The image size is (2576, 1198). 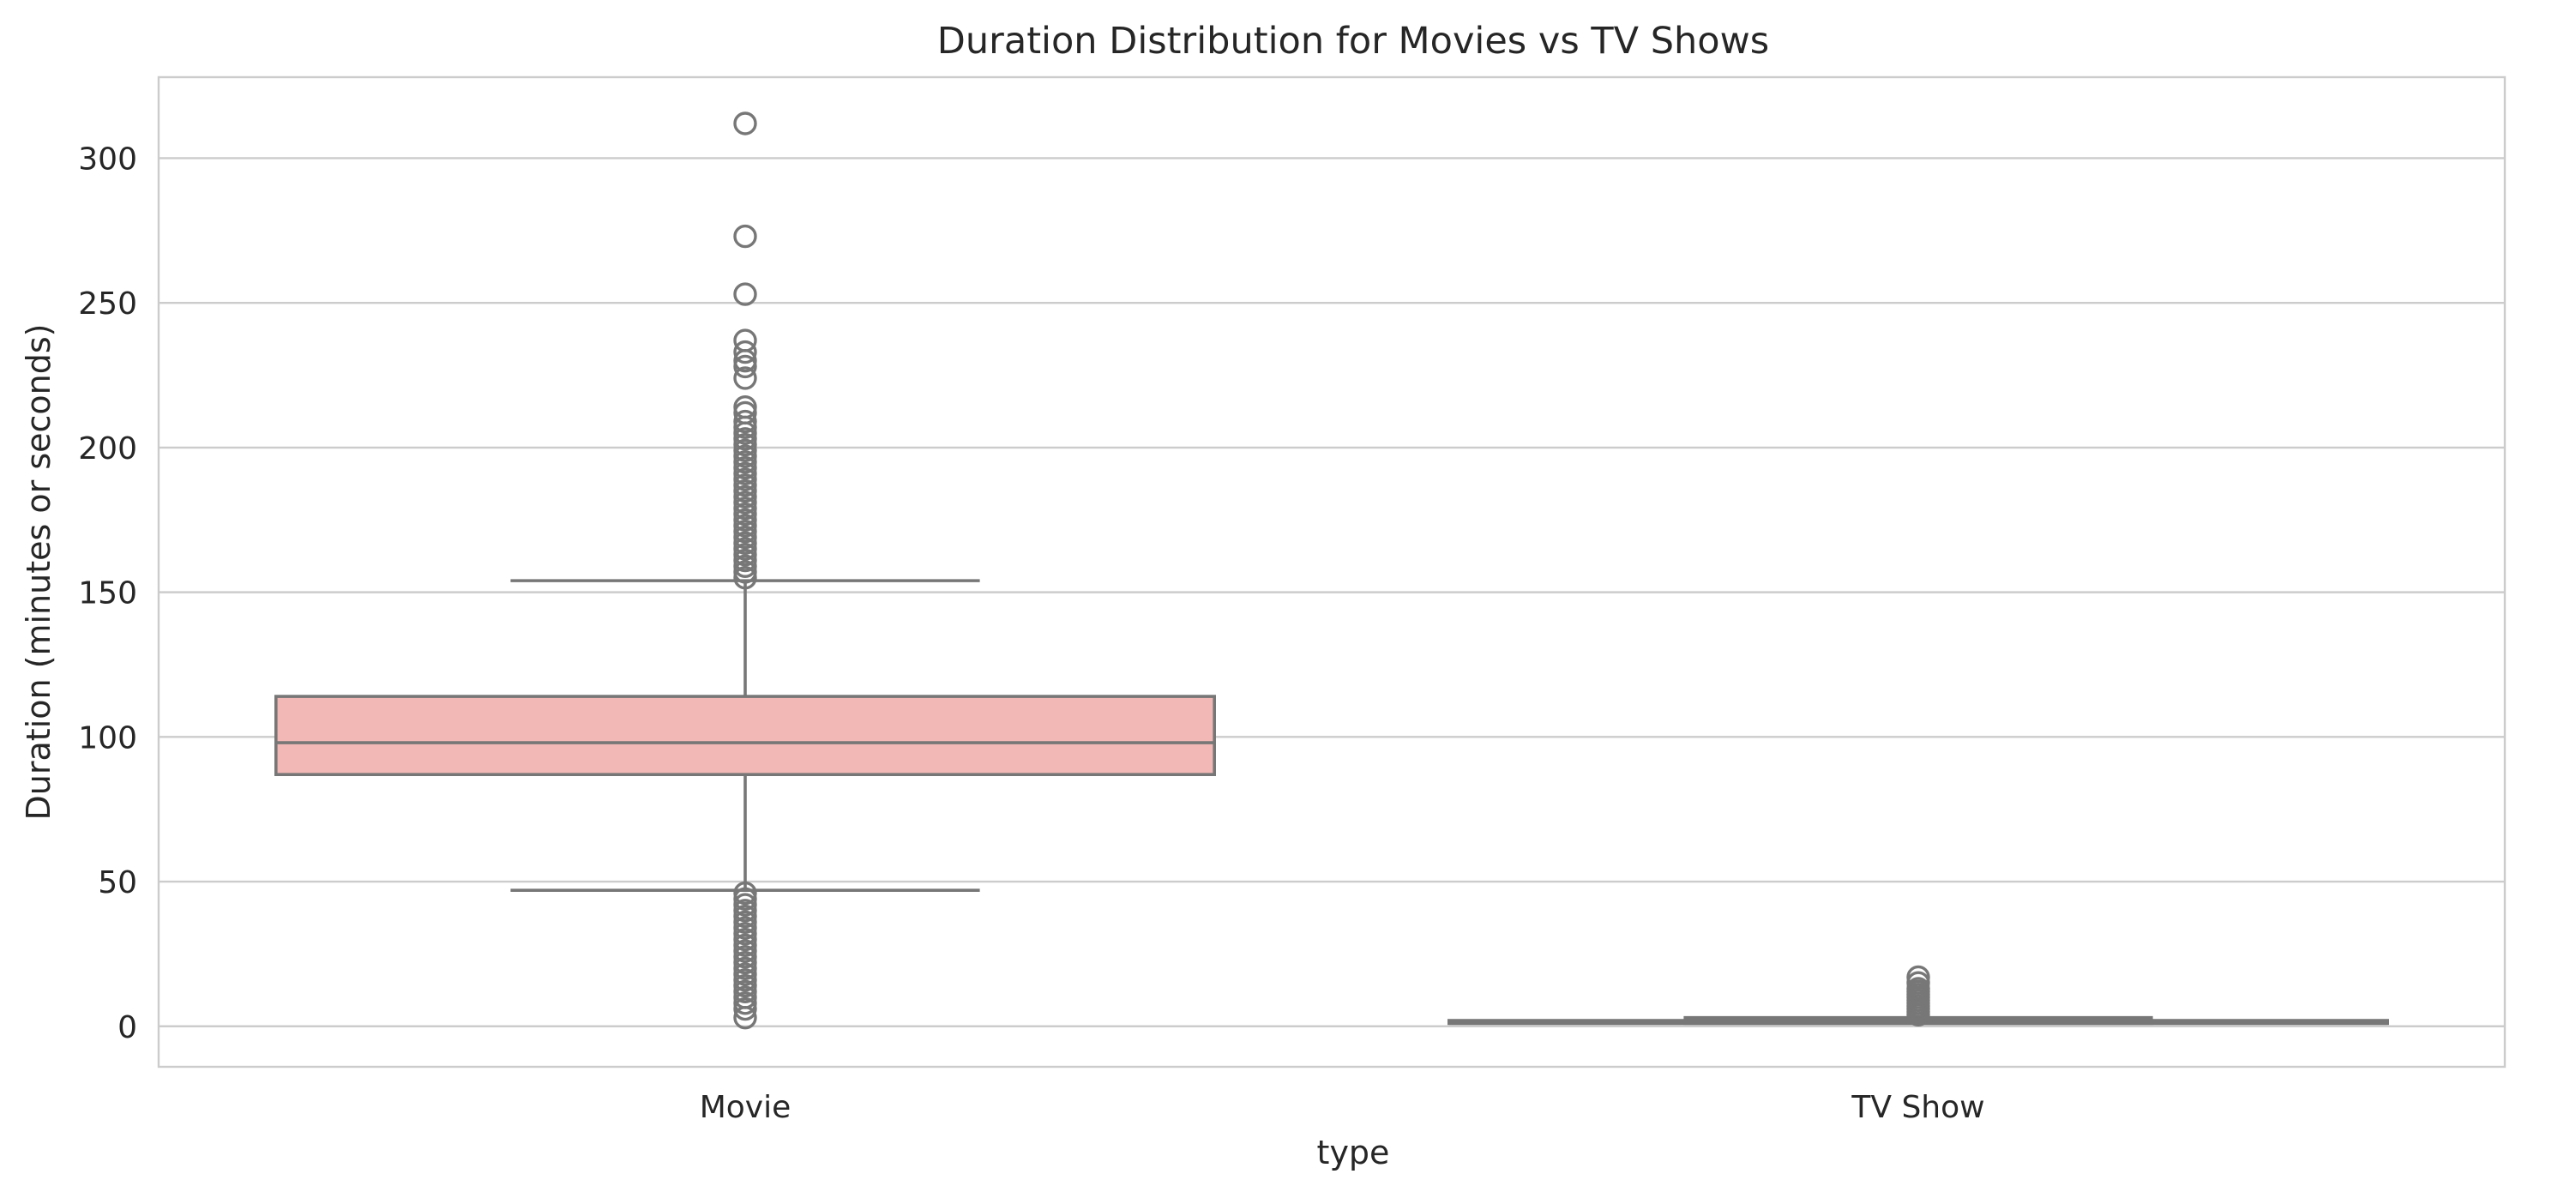 I want to click on iqr-box, so click(x=745, y=735).